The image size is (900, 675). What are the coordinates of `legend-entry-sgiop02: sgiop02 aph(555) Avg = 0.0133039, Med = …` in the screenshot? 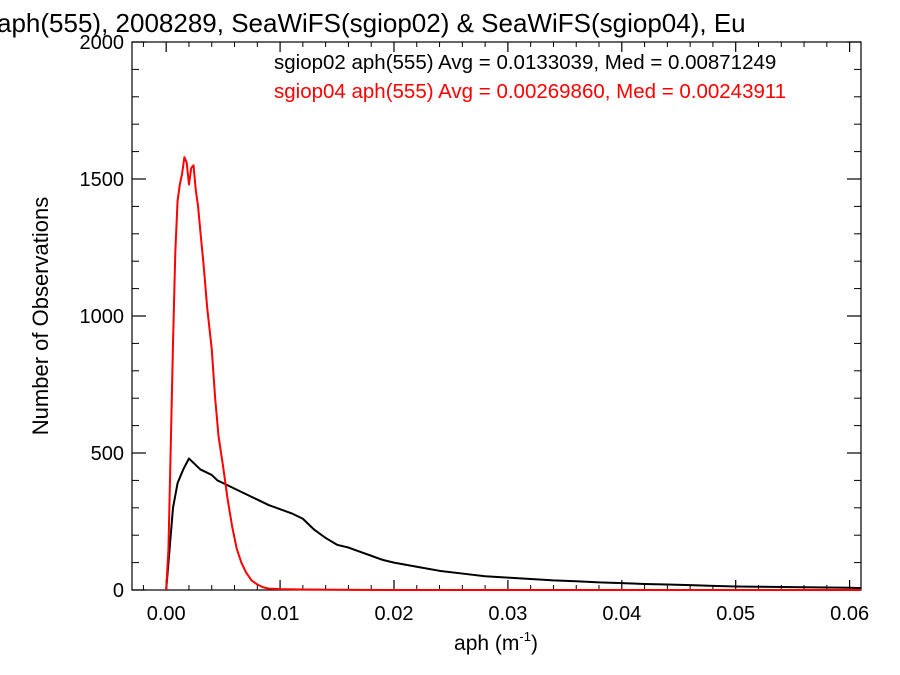 It's located at (525, 62).